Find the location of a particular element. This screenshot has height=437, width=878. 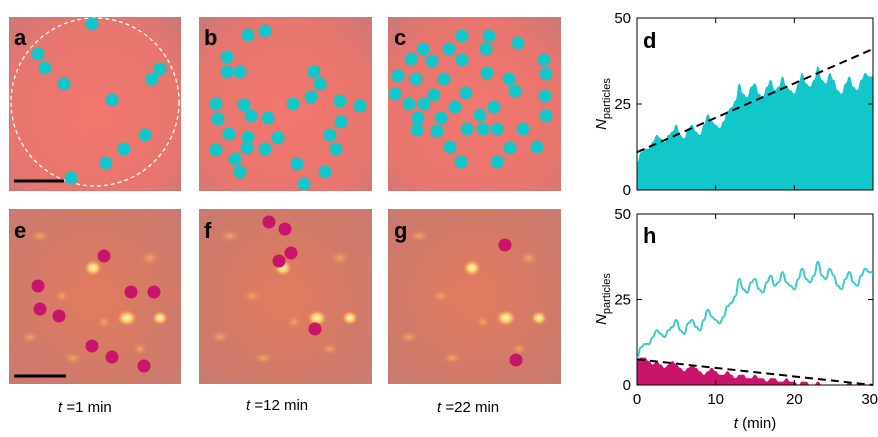

chart-h-xtick-label: 10 is located at coordinates (715, 399).